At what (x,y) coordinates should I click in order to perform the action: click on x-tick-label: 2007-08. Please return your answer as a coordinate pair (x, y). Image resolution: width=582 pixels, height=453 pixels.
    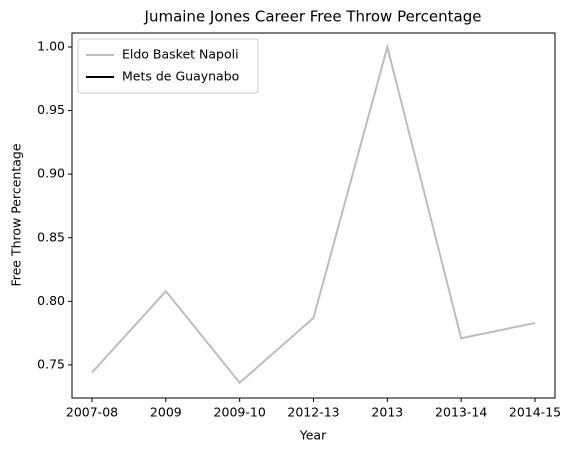
    Looking at the image, I should click on (92, 412).